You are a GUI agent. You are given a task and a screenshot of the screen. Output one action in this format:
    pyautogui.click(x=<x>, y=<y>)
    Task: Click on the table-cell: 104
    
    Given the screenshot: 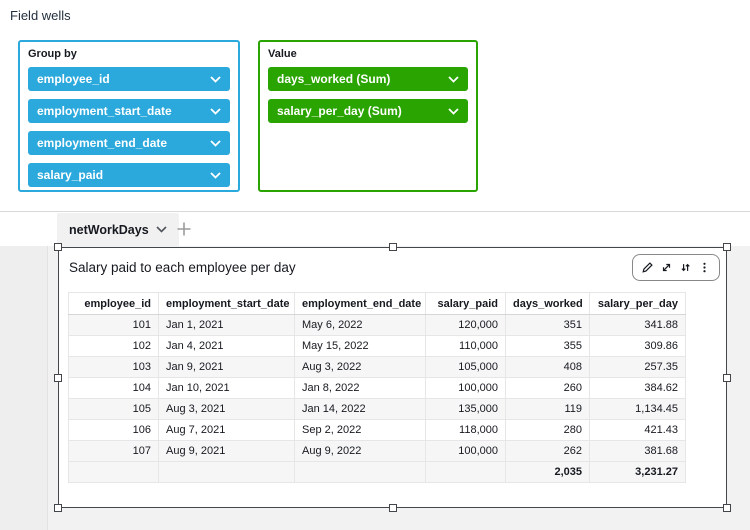 What is the action you would take?
    pyautogui.click(x=113, y=388)
    